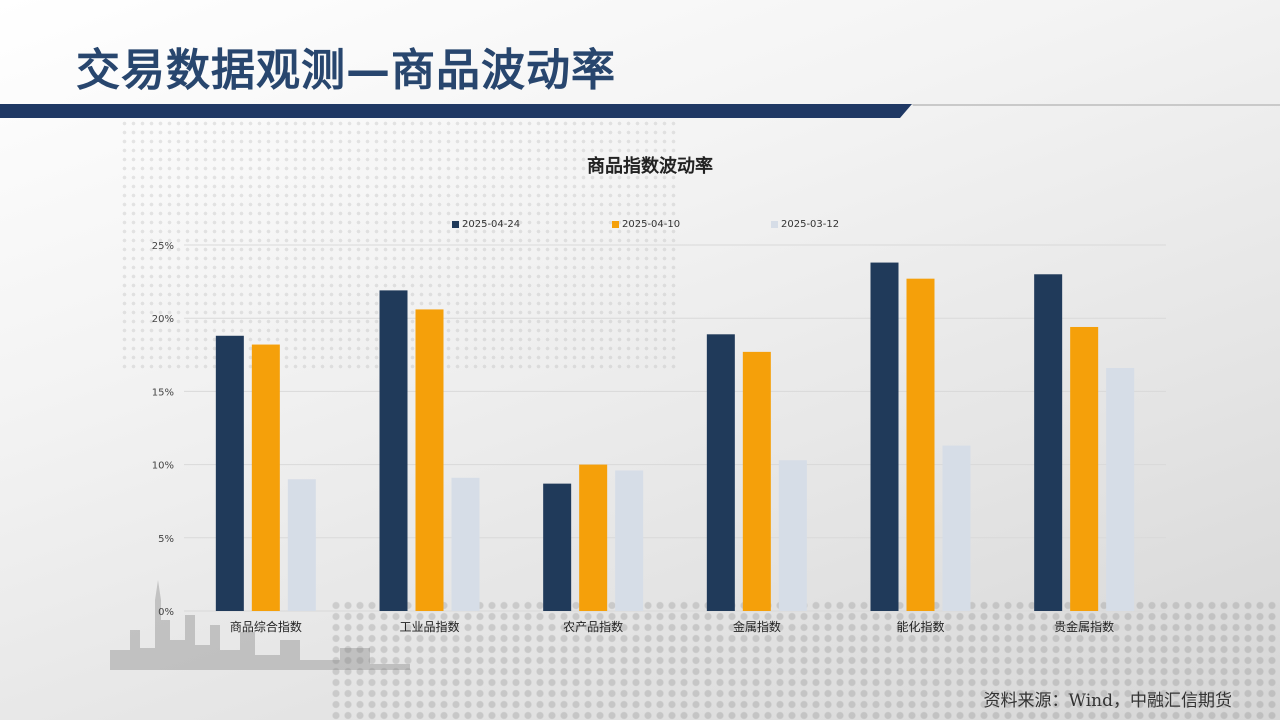 This screenshot has height=720, width=1280. Describe the element at coordinates (640, 111) in the screenshot. I see `title-underline` at that location.